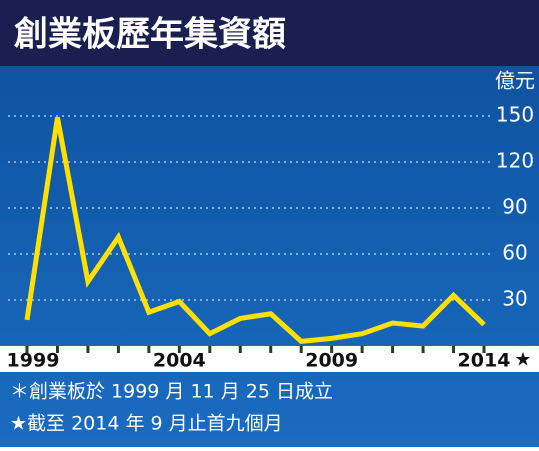 The width and height of the screenshot is (539, 451). I want to click on y-tick-label: 90, so click(514, 207).